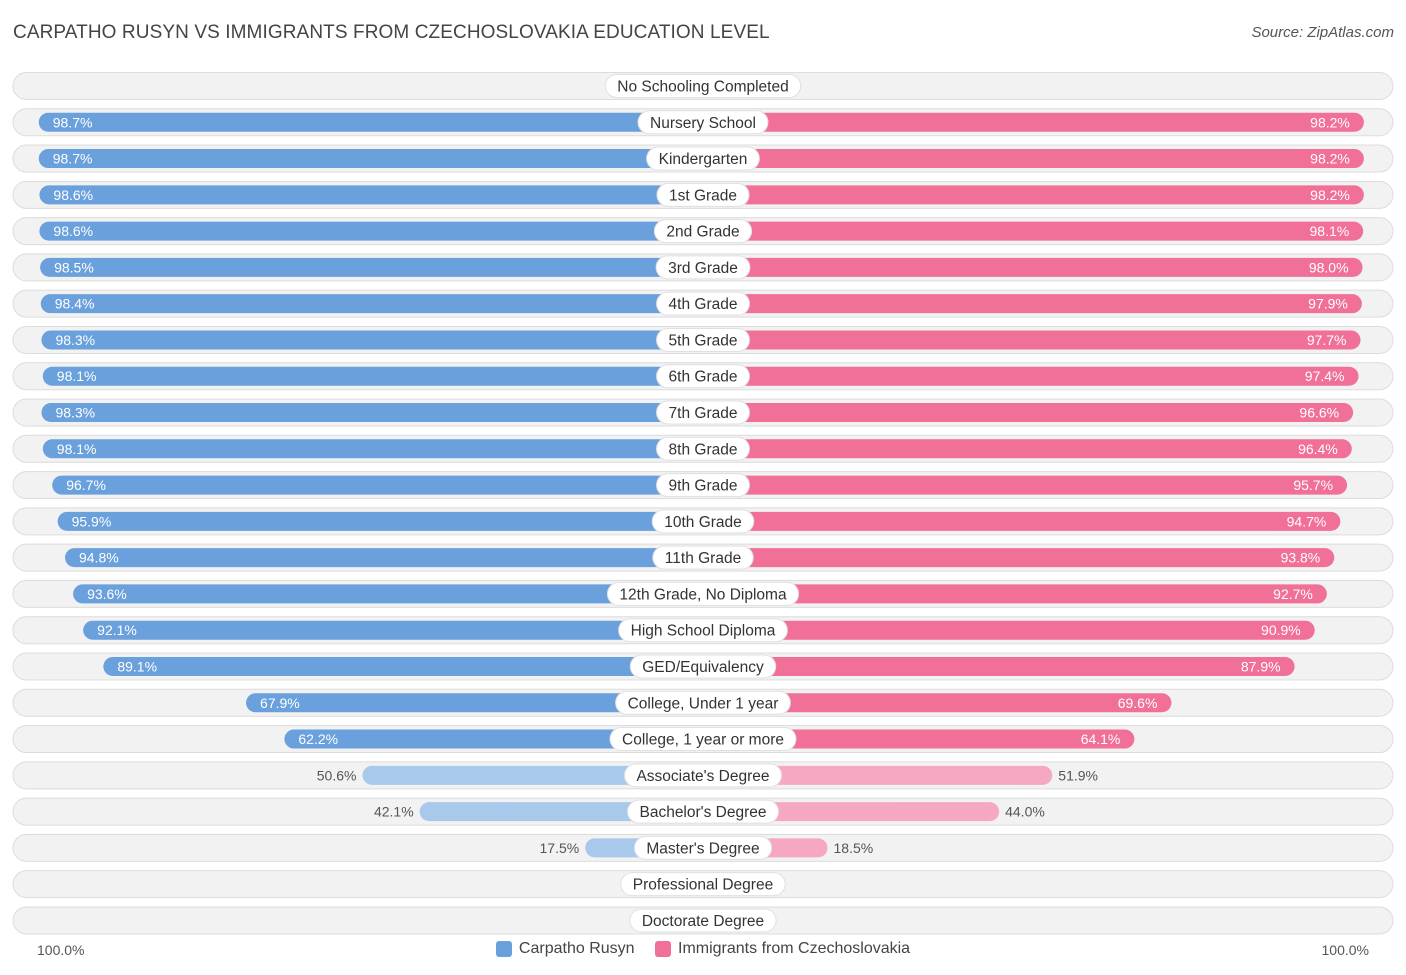 This screenshot has width=1406, height=975. What do you see at coordinates (560, 848) in the screenshot?
I see `value-label-left: 17.5%` at bounding box center [560, 848].